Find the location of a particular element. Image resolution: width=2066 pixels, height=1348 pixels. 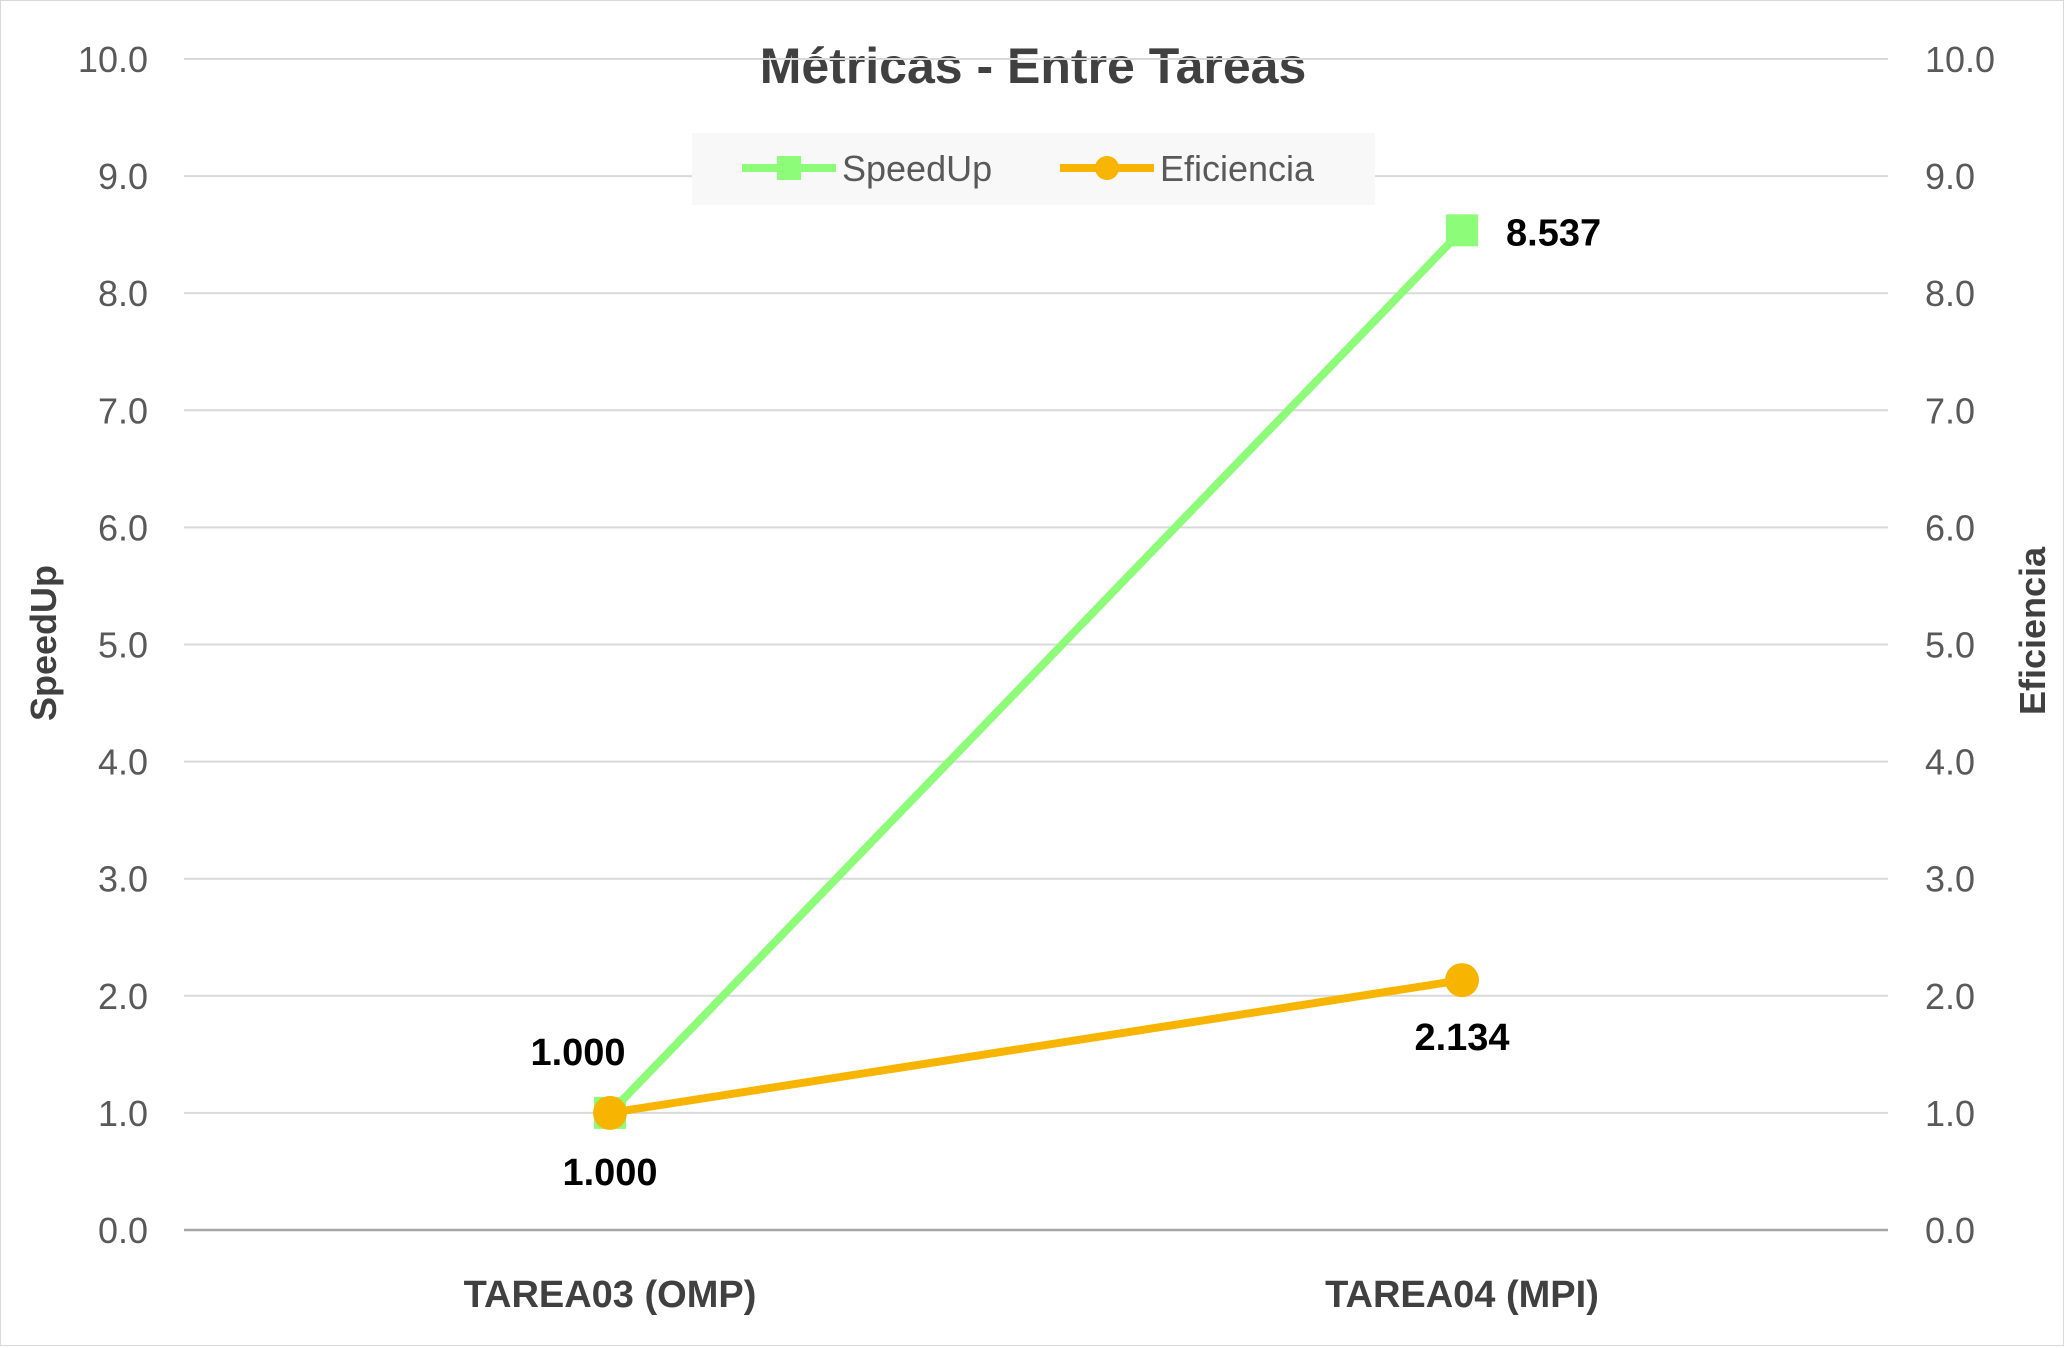

legend-item-speedup: SpeedUp is located at coordinates (867, 168).